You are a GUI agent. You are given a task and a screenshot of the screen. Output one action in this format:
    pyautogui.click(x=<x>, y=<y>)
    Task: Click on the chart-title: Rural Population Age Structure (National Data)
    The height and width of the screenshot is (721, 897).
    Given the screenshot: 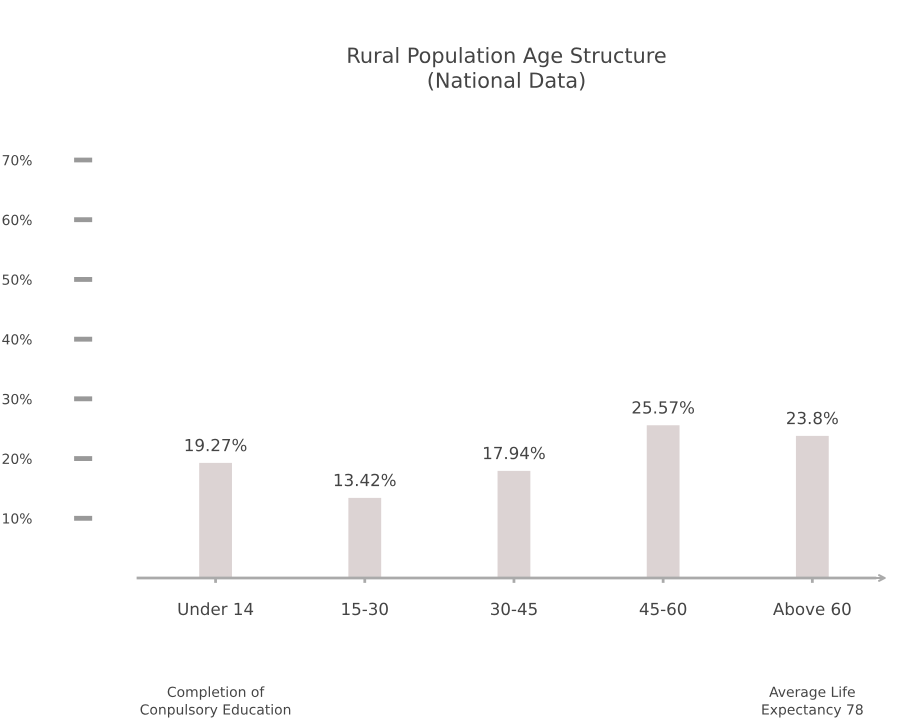 What is the action you would take?
    pyautogui.click(x=507, y=69)
    